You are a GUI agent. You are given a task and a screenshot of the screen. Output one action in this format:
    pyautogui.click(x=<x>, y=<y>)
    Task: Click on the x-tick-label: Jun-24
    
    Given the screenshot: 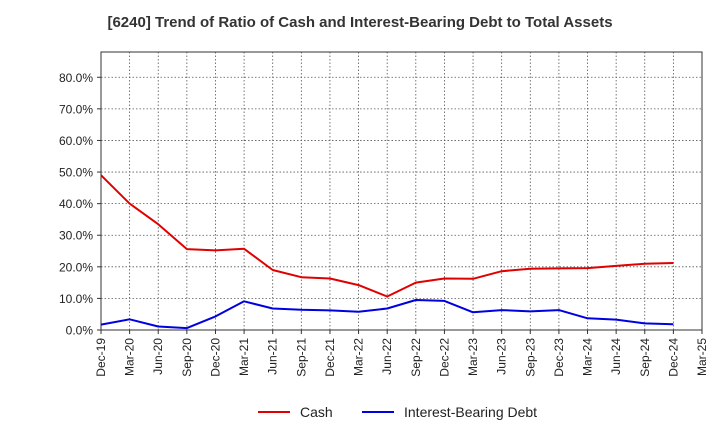 What is the action you would take?
    pyautogui.click(x=616, y=356)
    